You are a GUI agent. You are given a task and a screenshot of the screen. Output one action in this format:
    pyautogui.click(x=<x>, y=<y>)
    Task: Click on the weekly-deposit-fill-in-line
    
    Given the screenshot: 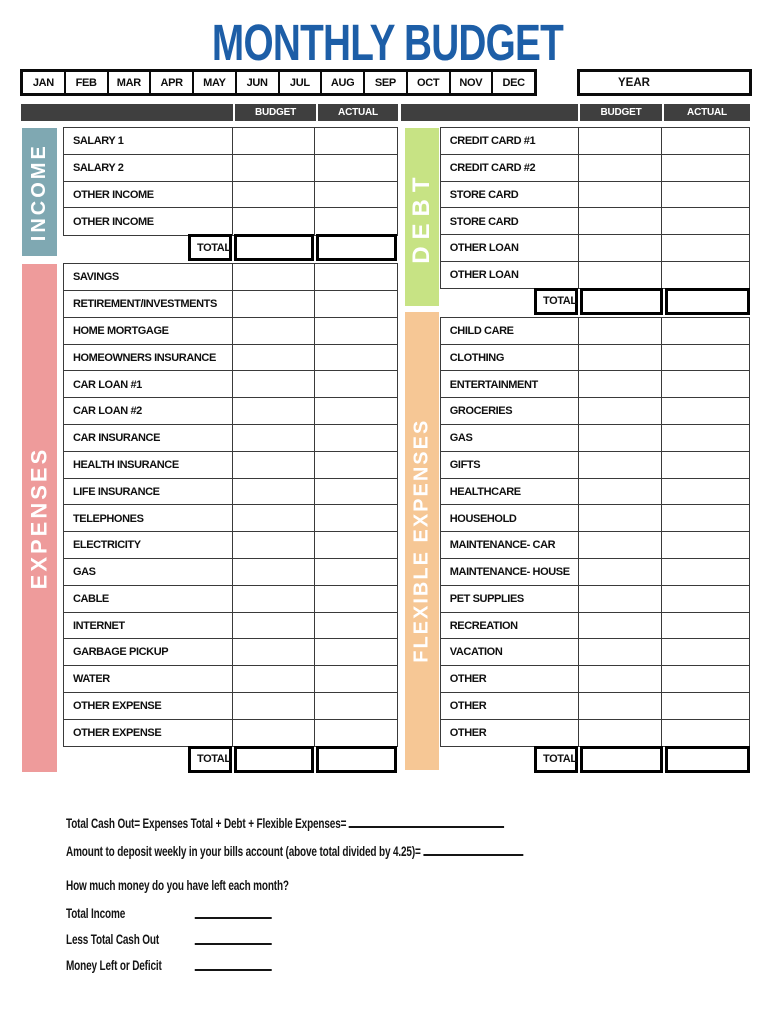 What is the action you would take?
    pyautogui.click(x=473, y=850)
    